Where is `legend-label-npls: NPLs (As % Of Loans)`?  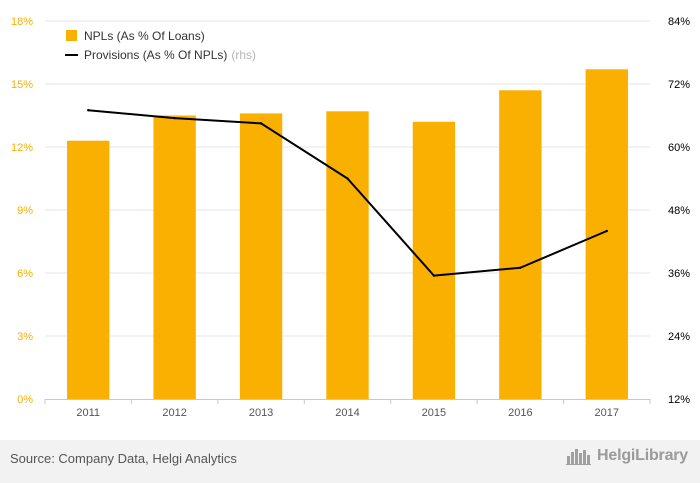
legend-label-npls: NPLs (As % Of Loans) is located at coordinates (144, 36).